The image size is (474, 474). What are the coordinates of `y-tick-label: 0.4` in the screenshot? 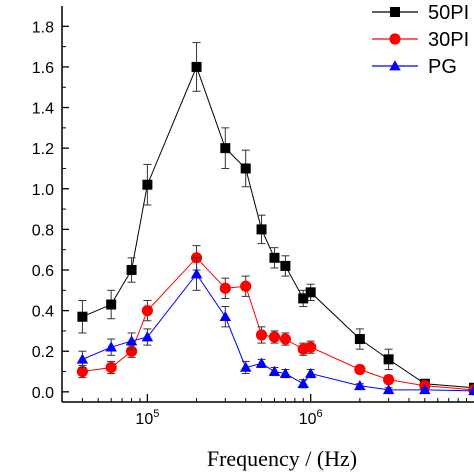 It's located at (43, 312).